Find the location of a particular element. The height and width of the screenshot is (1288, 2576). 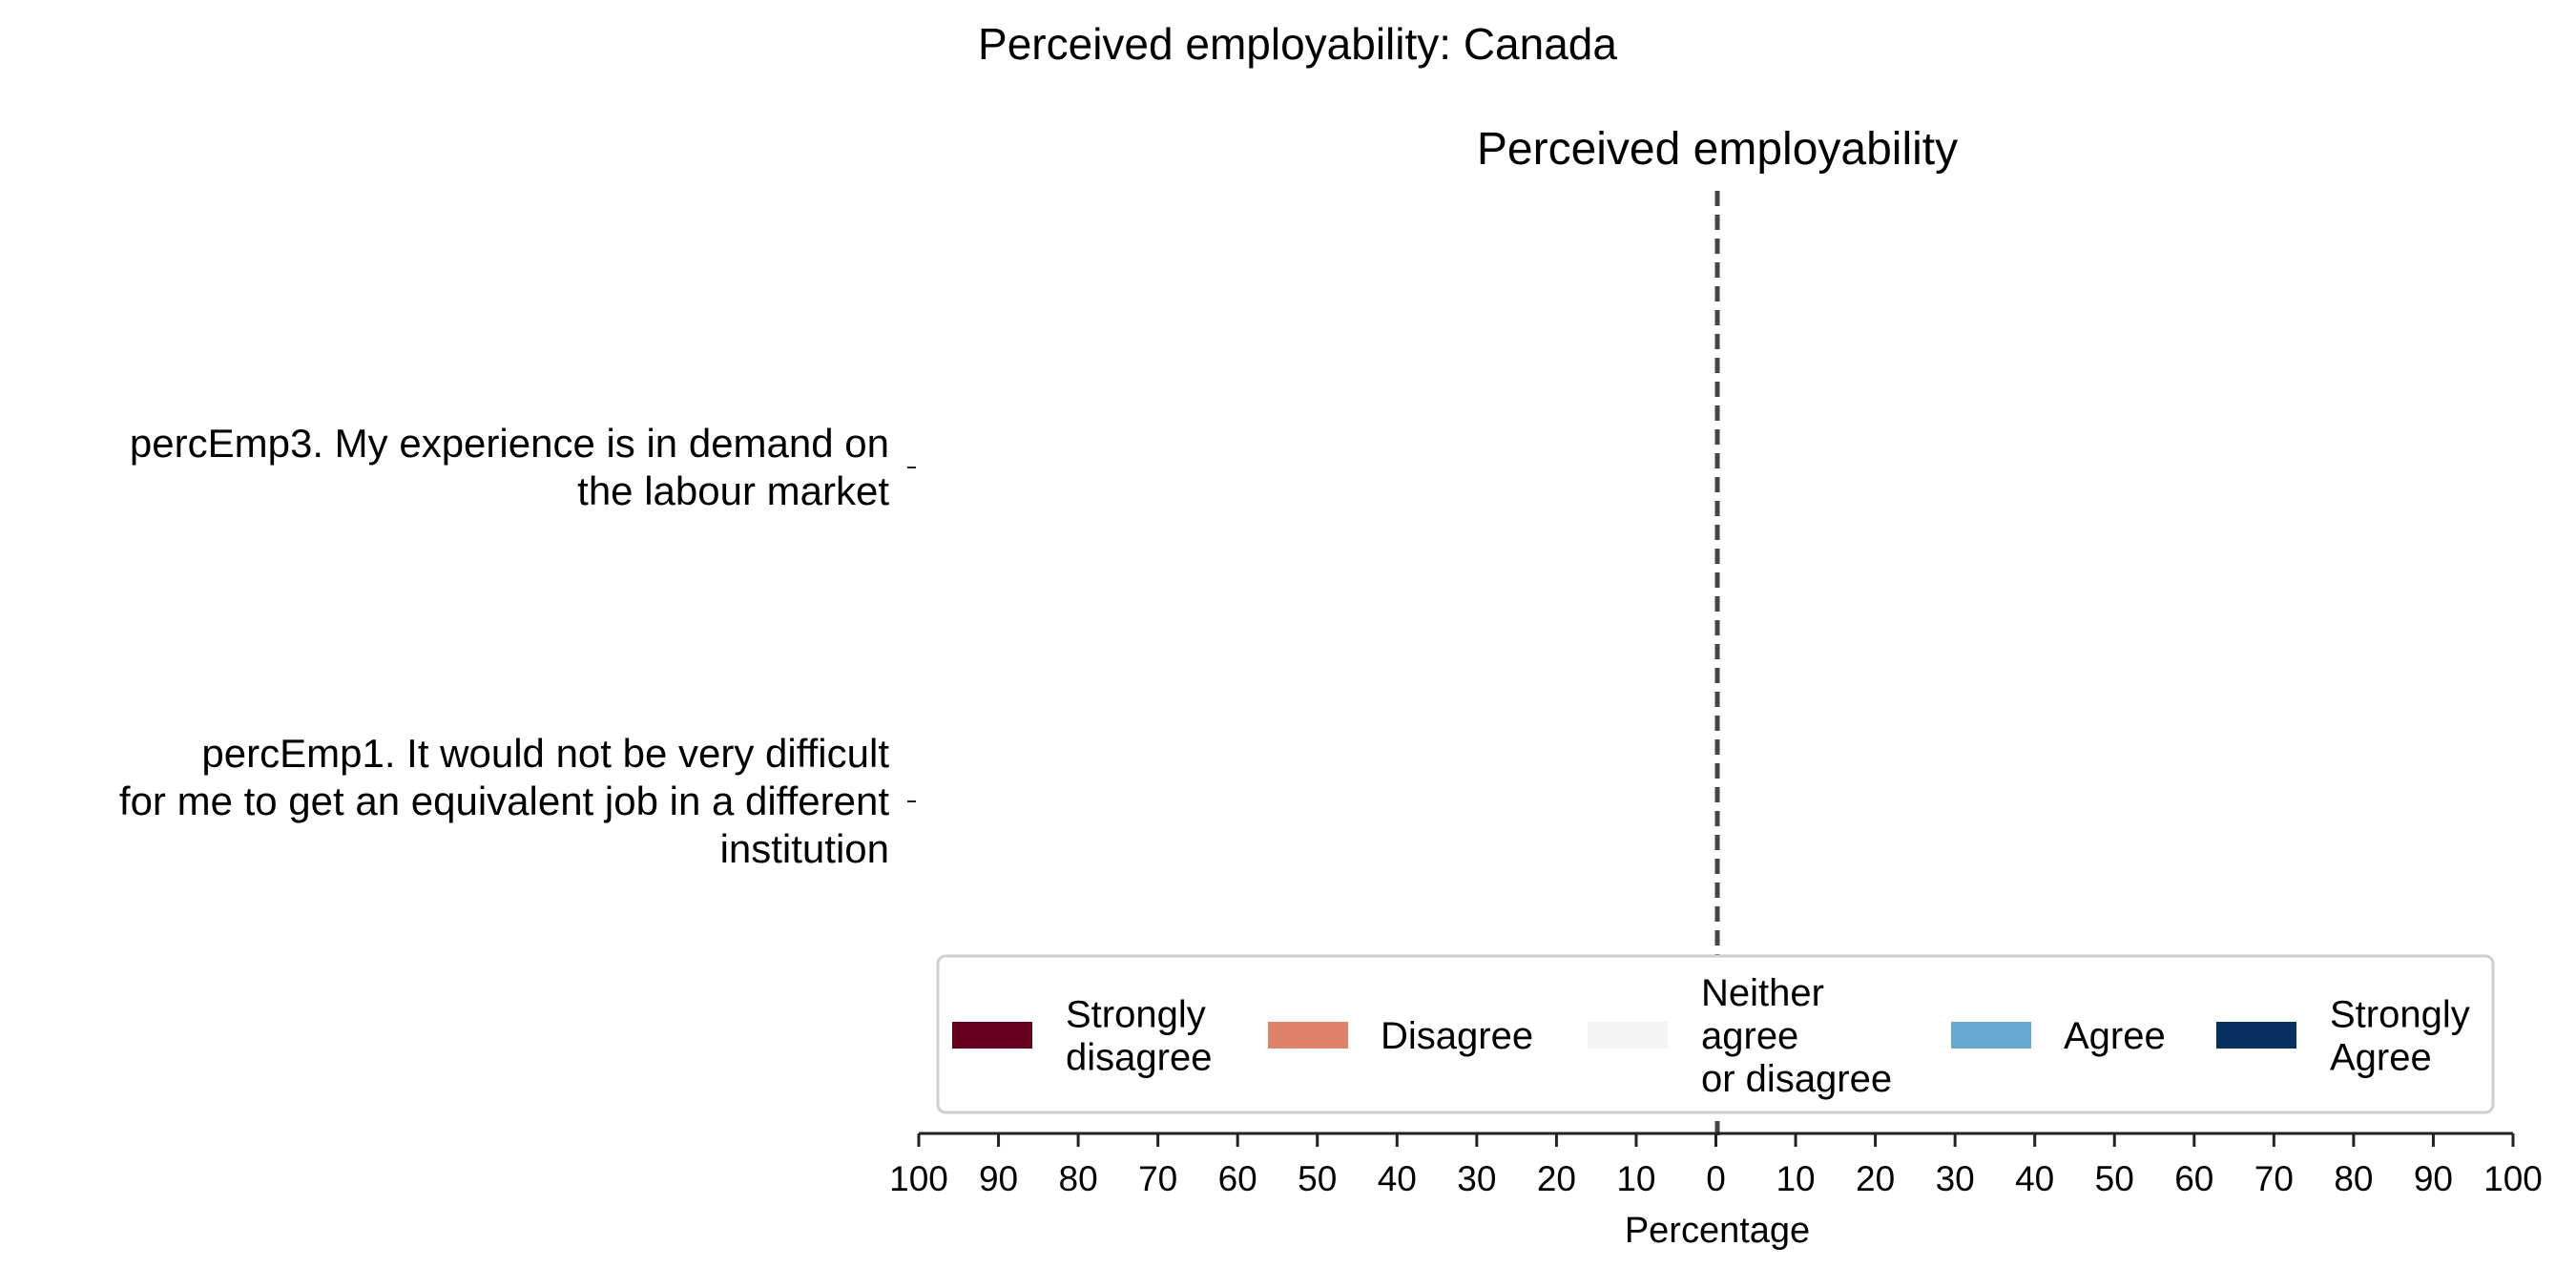

legend-frame is located at coordinates (1715, 1034).